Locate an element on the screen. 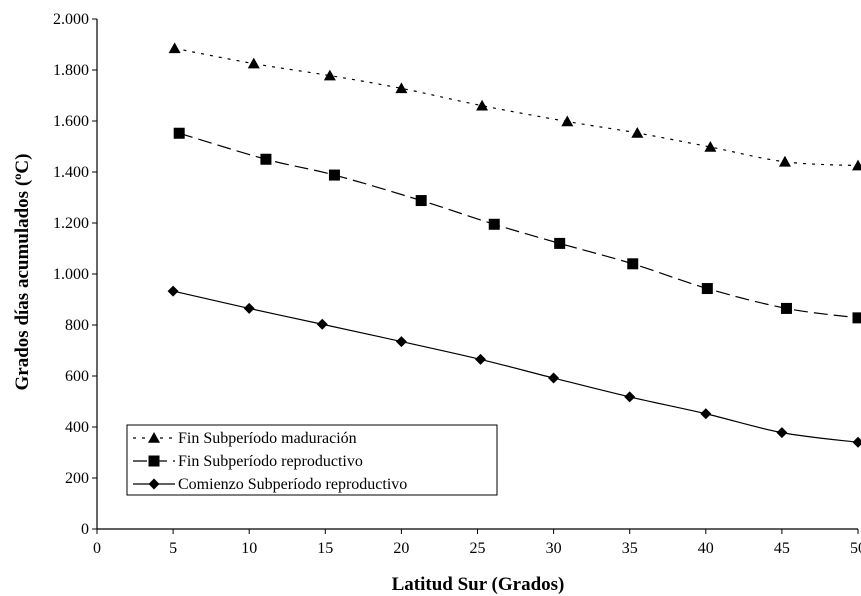 This screenshot has width=861, height=596. y-tick-label: 1.800 is located at coordinates (71, 70).